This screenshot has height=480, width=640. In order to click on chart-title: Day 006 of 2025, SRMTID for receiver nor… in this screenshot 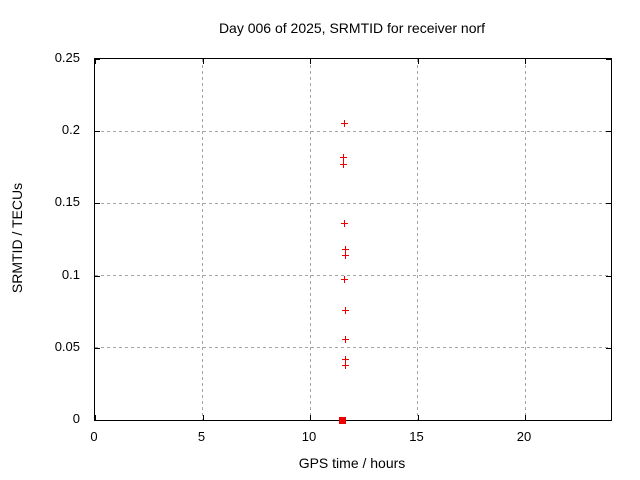, I will do `click(352, 28)`.